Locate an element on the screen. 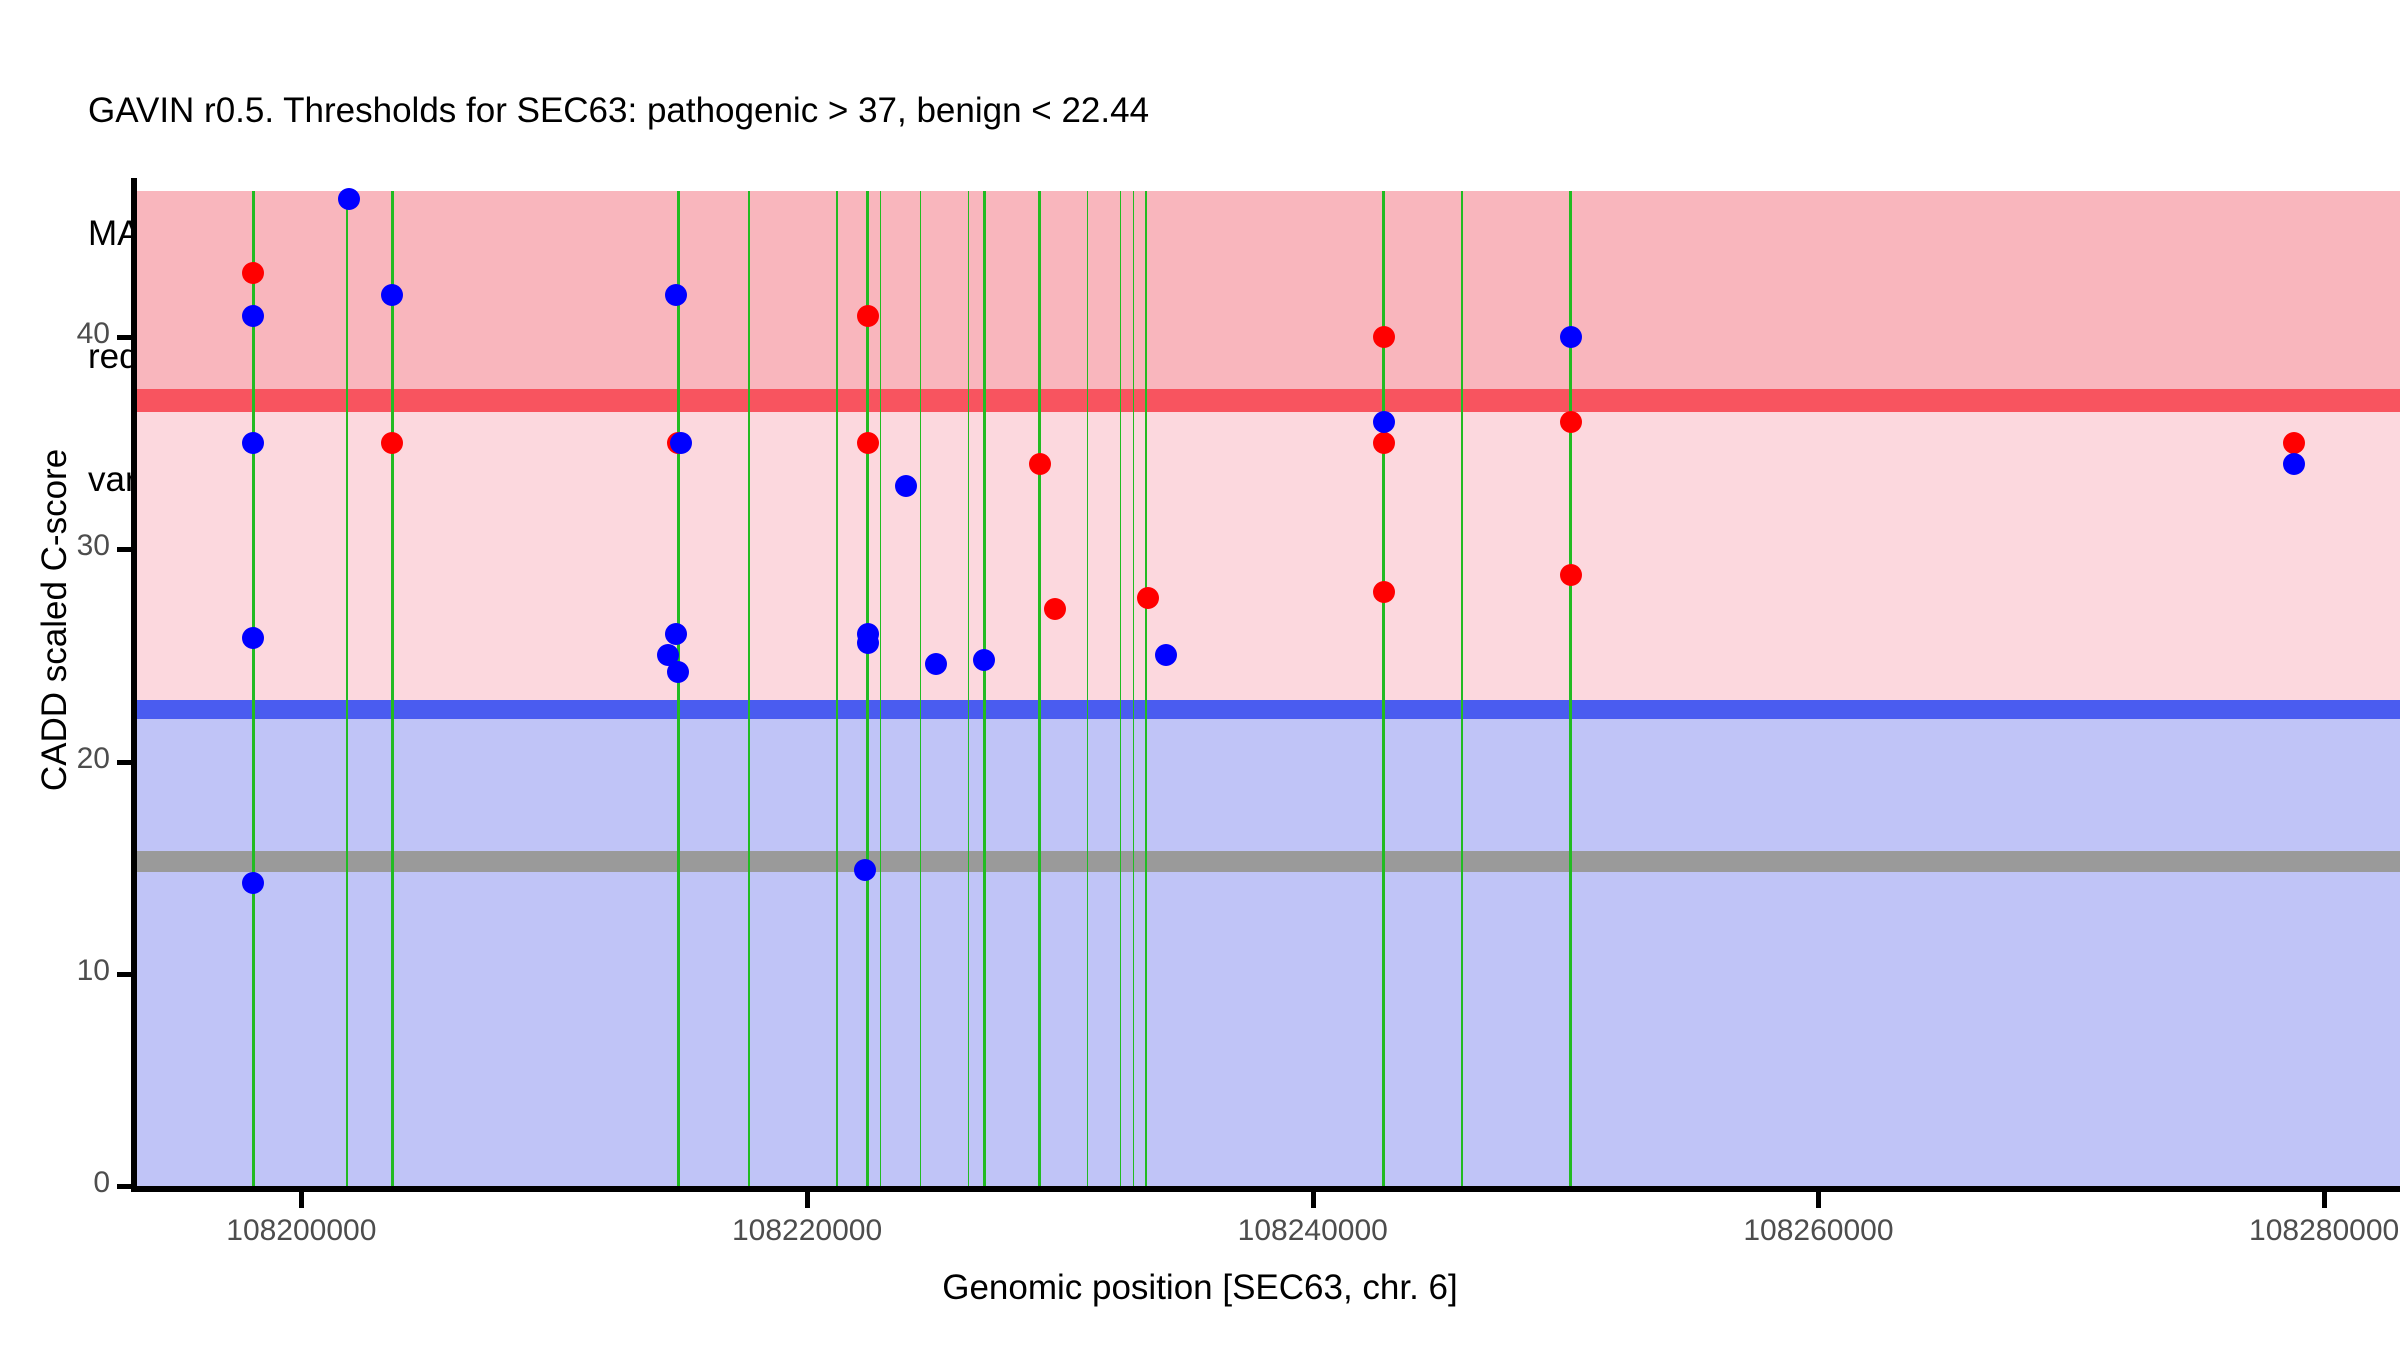  y-axis-tick-label: 30 is located at coordinates (93, 546).